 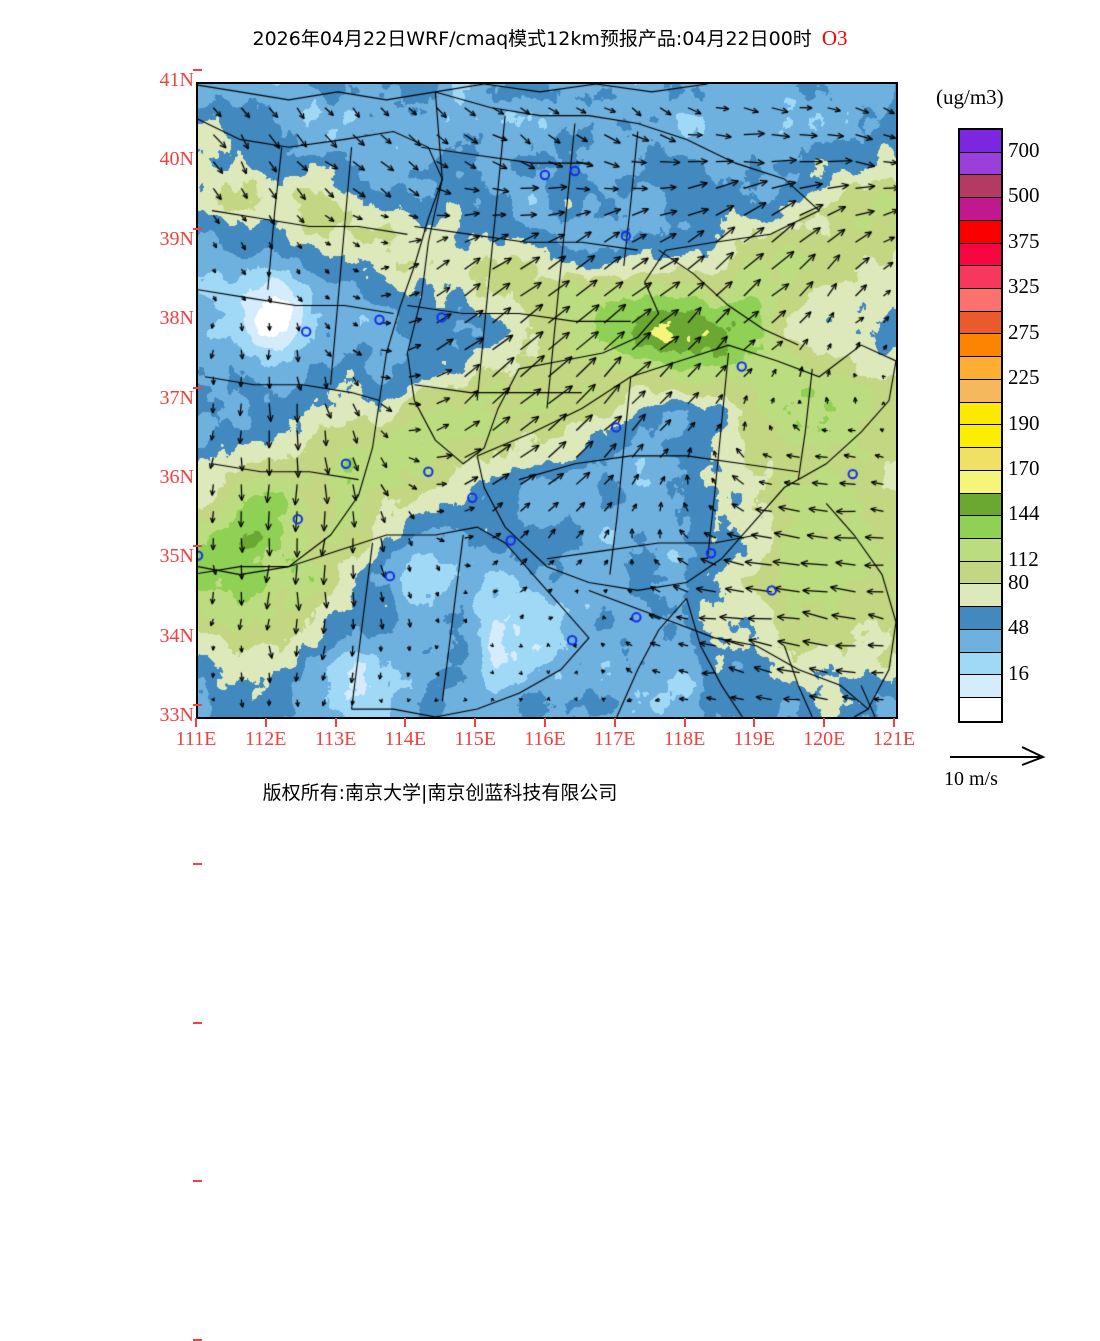 I want to click on lon-label-115e: 115E, so click(x=475, y=734).